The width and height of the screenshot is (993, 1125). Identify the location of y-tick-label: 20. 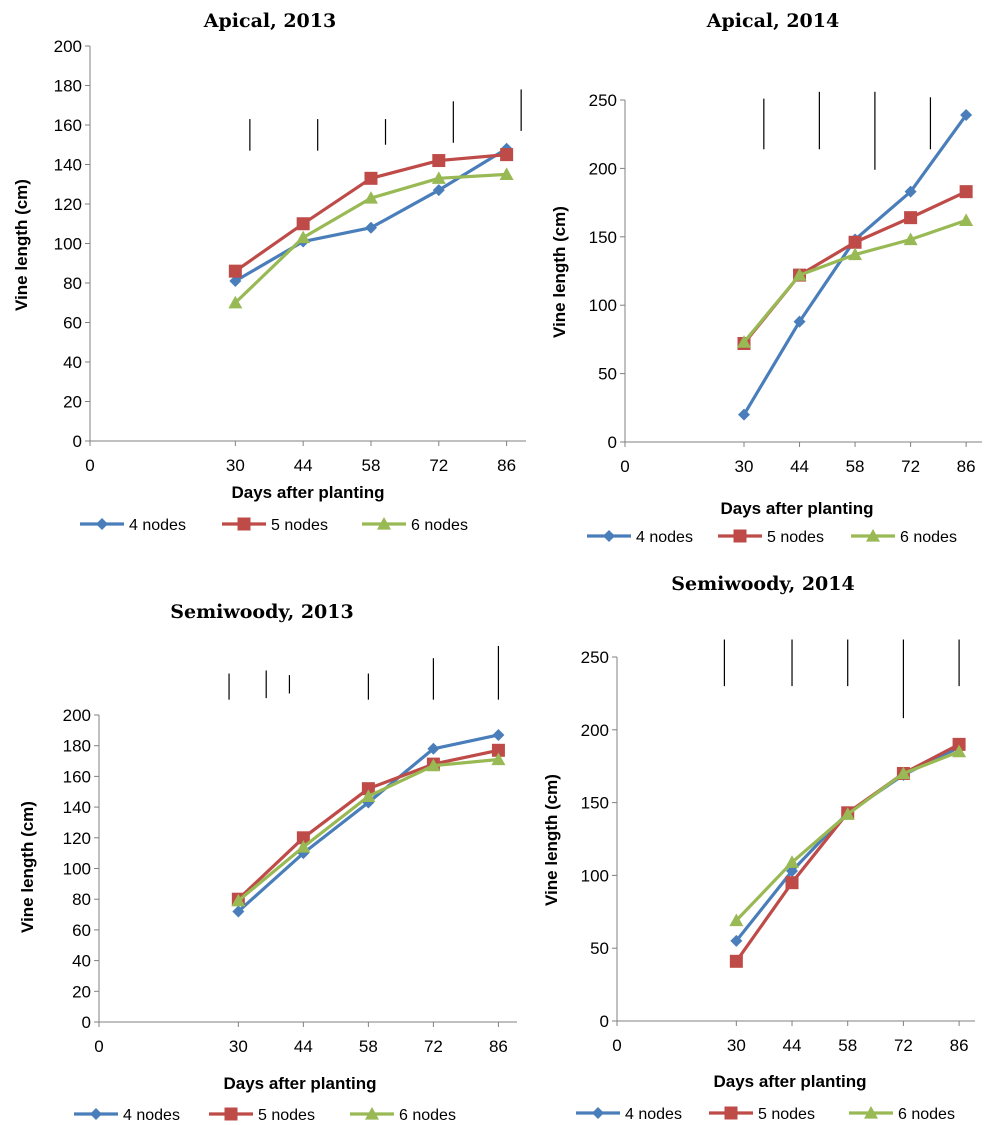
(81, 991).